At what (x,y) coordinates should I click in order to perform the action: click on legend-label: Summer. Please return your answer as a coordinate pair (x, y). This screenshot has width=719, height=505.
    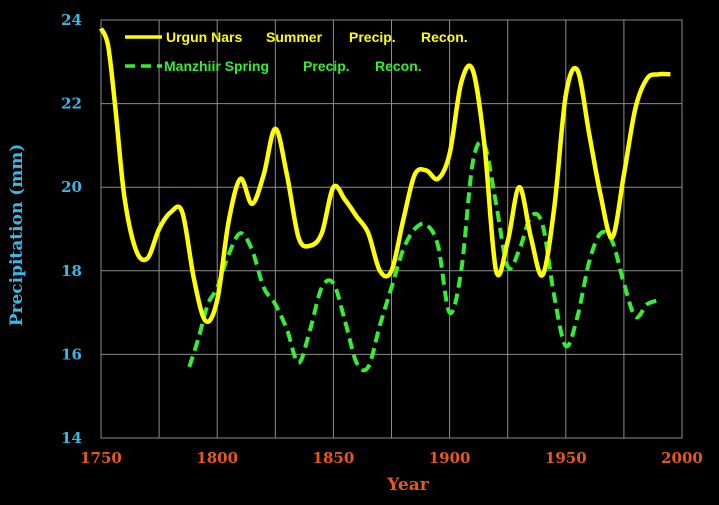
    Looking at the image, I should click on (294, 37).